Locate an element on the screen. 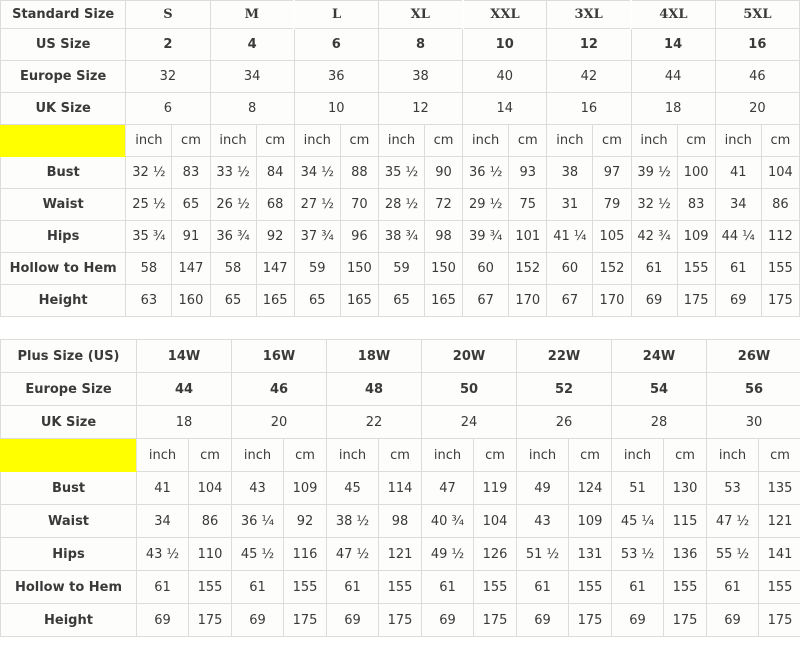  plus-cell-inch: 47 ½ is located at coordinates (352, 554).